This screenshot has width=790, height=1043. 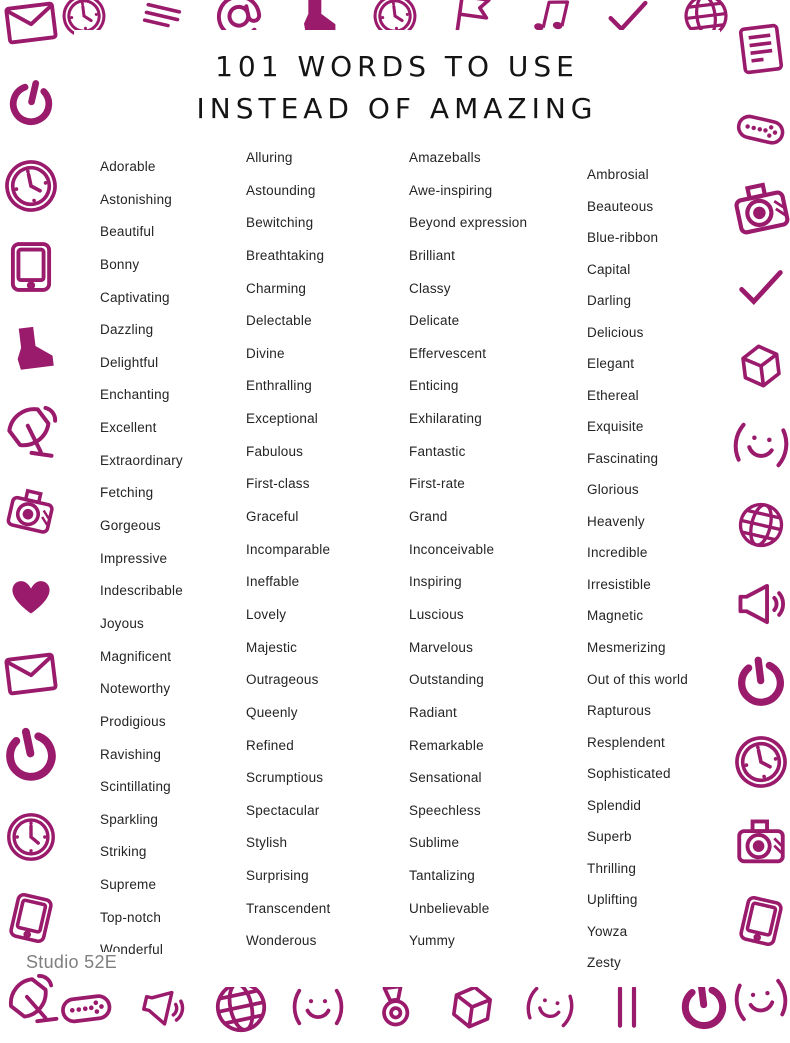 I want to click on word-item: Radiant, so click(x=433, y=712).